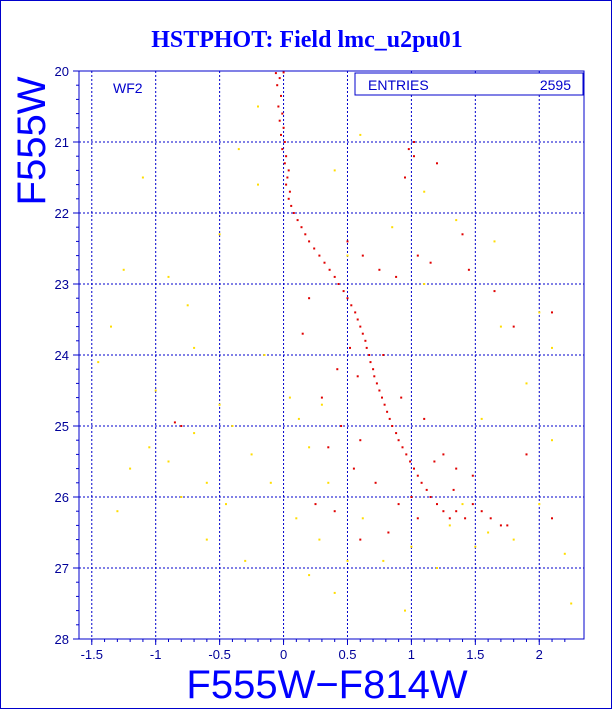  I want to click on x-tick-label: 1.5, so click(475, 654).